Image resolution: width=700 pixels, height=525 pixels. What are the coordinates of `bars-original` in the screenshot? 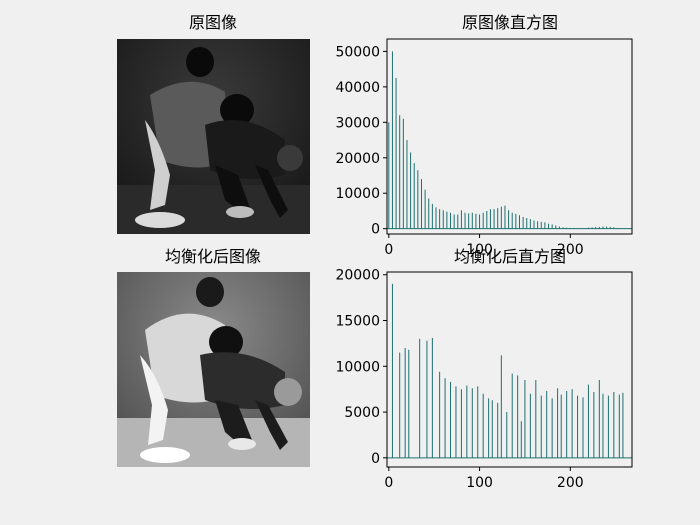 It's located at (509, 140).